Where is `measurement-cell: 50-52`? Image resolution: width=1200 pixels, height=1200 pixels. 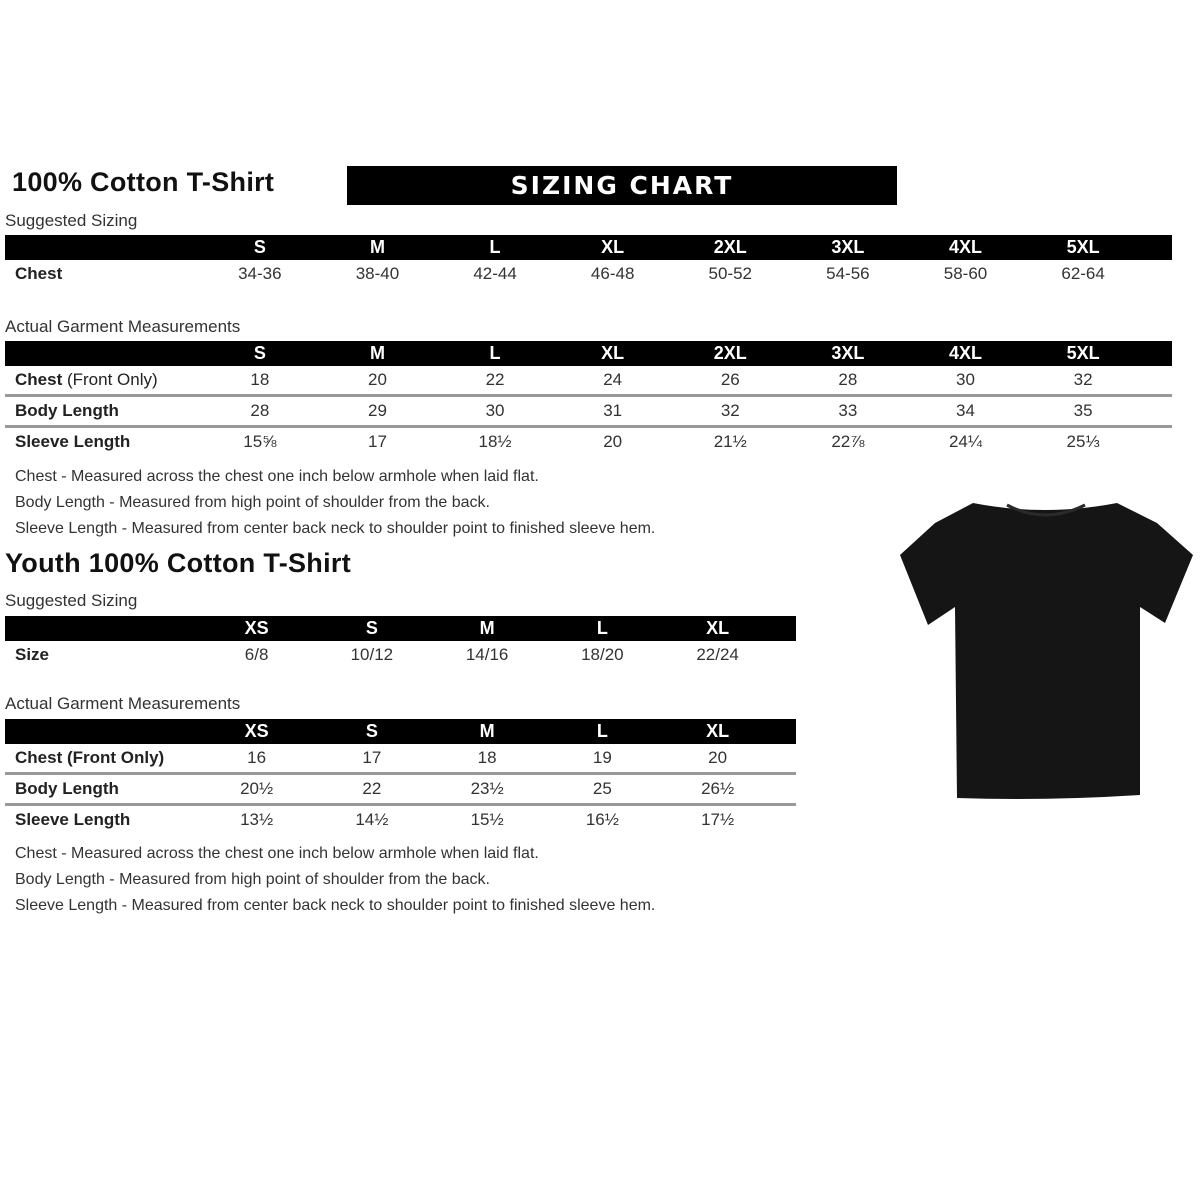 measurement-cell: 50-52 is located at coordinates (730, 273).